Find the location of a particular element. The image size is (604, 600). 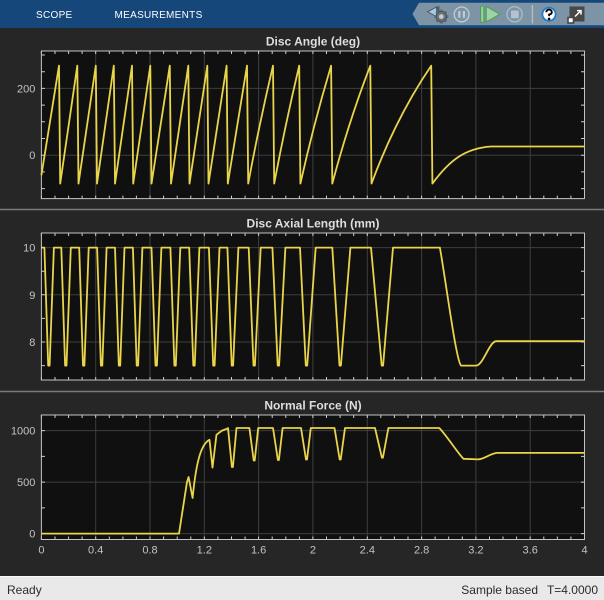

svg-text: 2 is located at coordinates (313, 551).